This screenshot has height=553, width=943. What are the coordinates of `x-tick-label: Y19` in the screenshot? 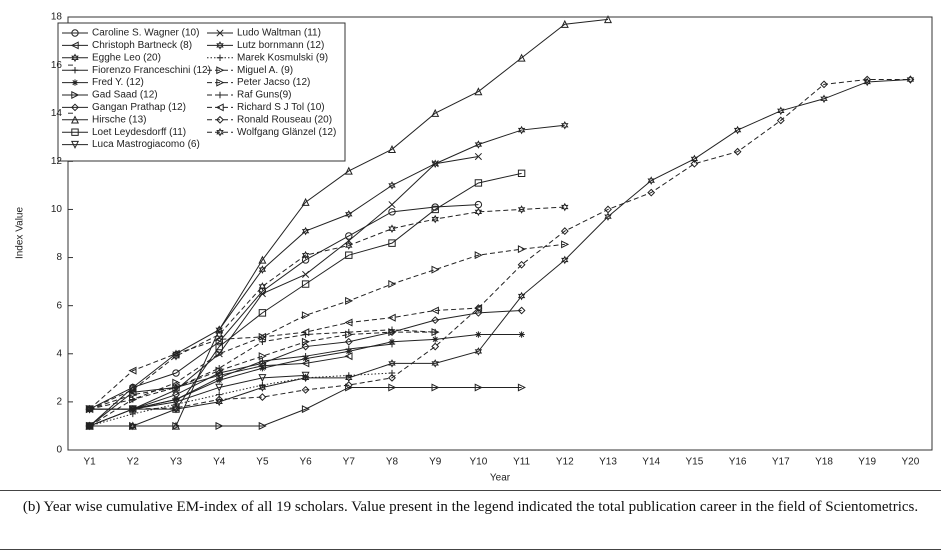 It's located at (867, 462).